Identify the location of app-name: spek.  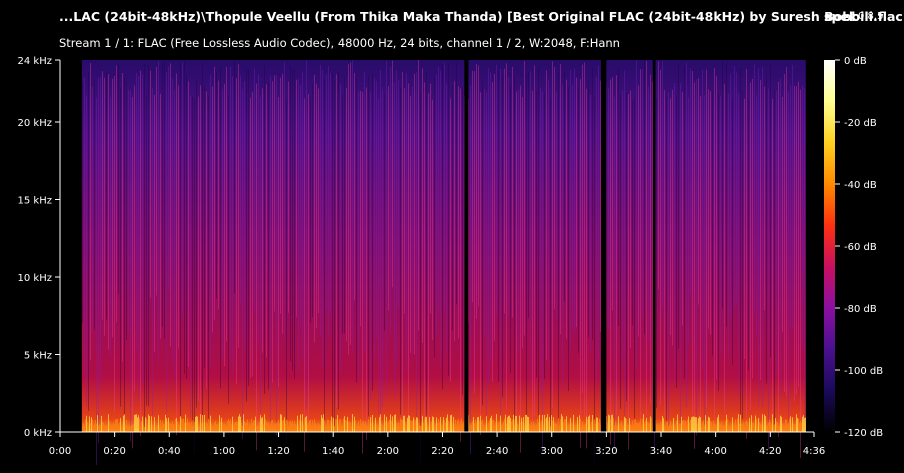
(841, 16).